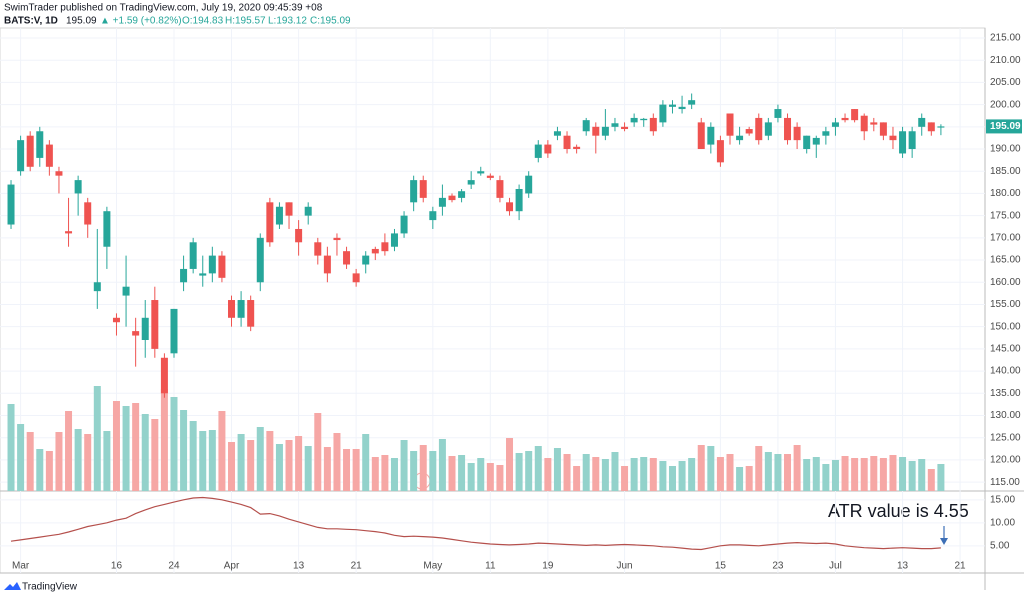 The image size is (1024, 599). What do you see at coordinates (141, 21) in the screenshot?
I see `change: ▲ +1.59 (+0.82%)` at bounding box center [141, 21].